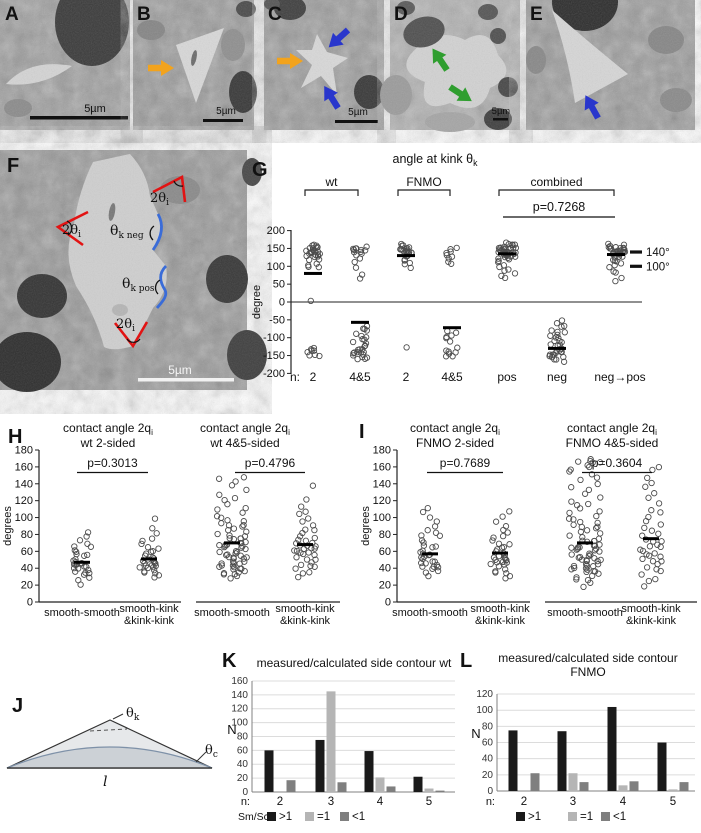  What do you see at coordinates (295, 377) in the screenshot?
I see `n-prefix-label: n:` at bounding box center [295, 377].